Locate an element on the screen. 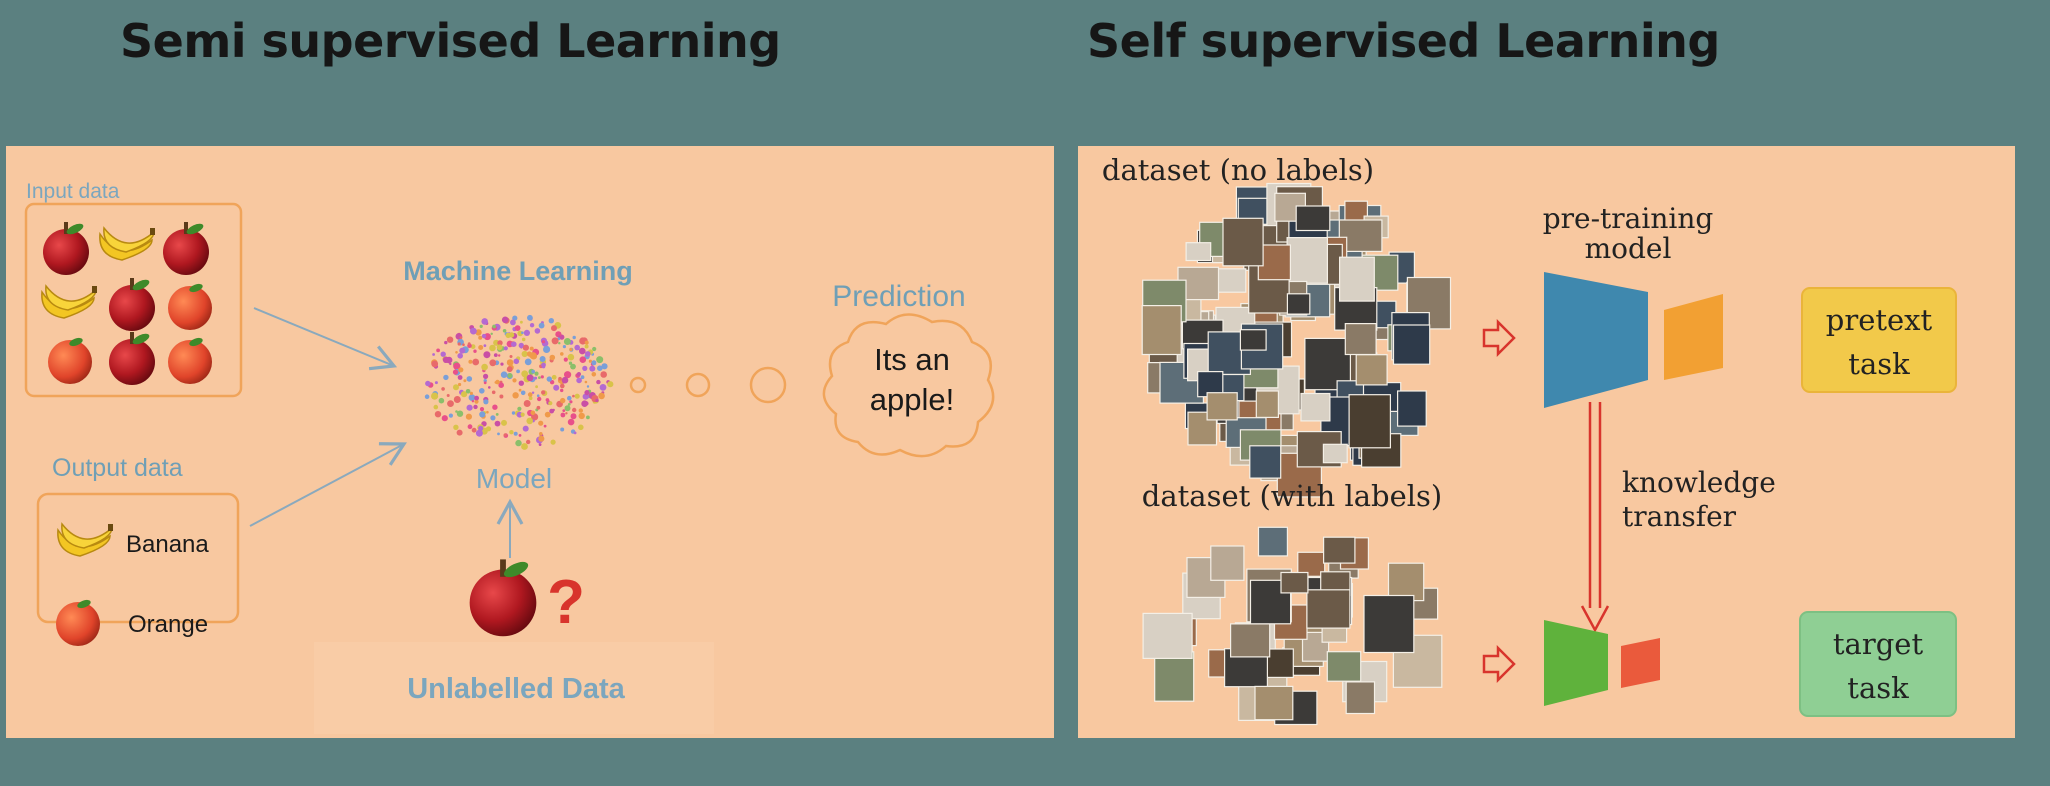 This screenshot has height=786, width=2050. pretraining-label-line2: model is located at coordinates (1628, 248).